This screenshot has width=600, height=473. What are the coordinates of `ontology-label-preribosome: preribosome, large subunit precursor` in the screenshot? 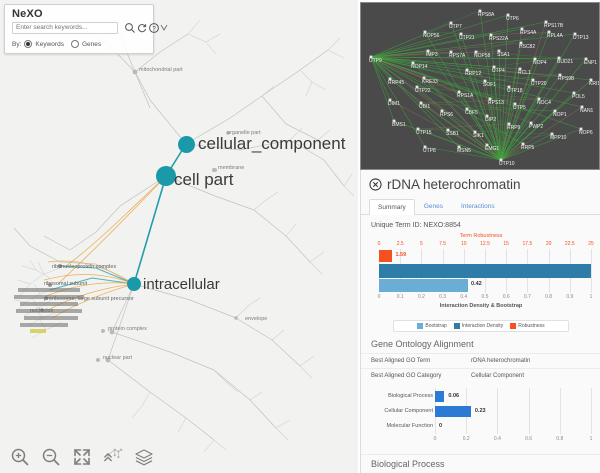 It's located at (89, 299).